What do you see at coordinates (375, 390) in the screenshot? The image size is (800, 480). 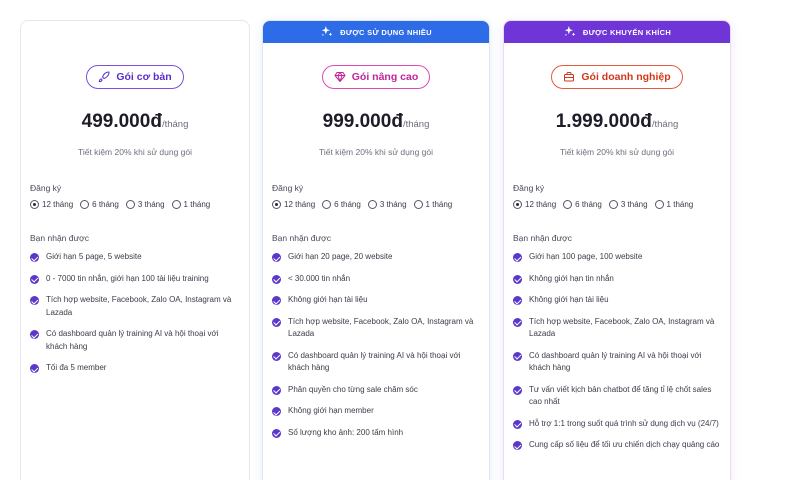 I see `feature-item: Phân quyền cho từng sale chăm sóc` at bounding box center [375, 390].